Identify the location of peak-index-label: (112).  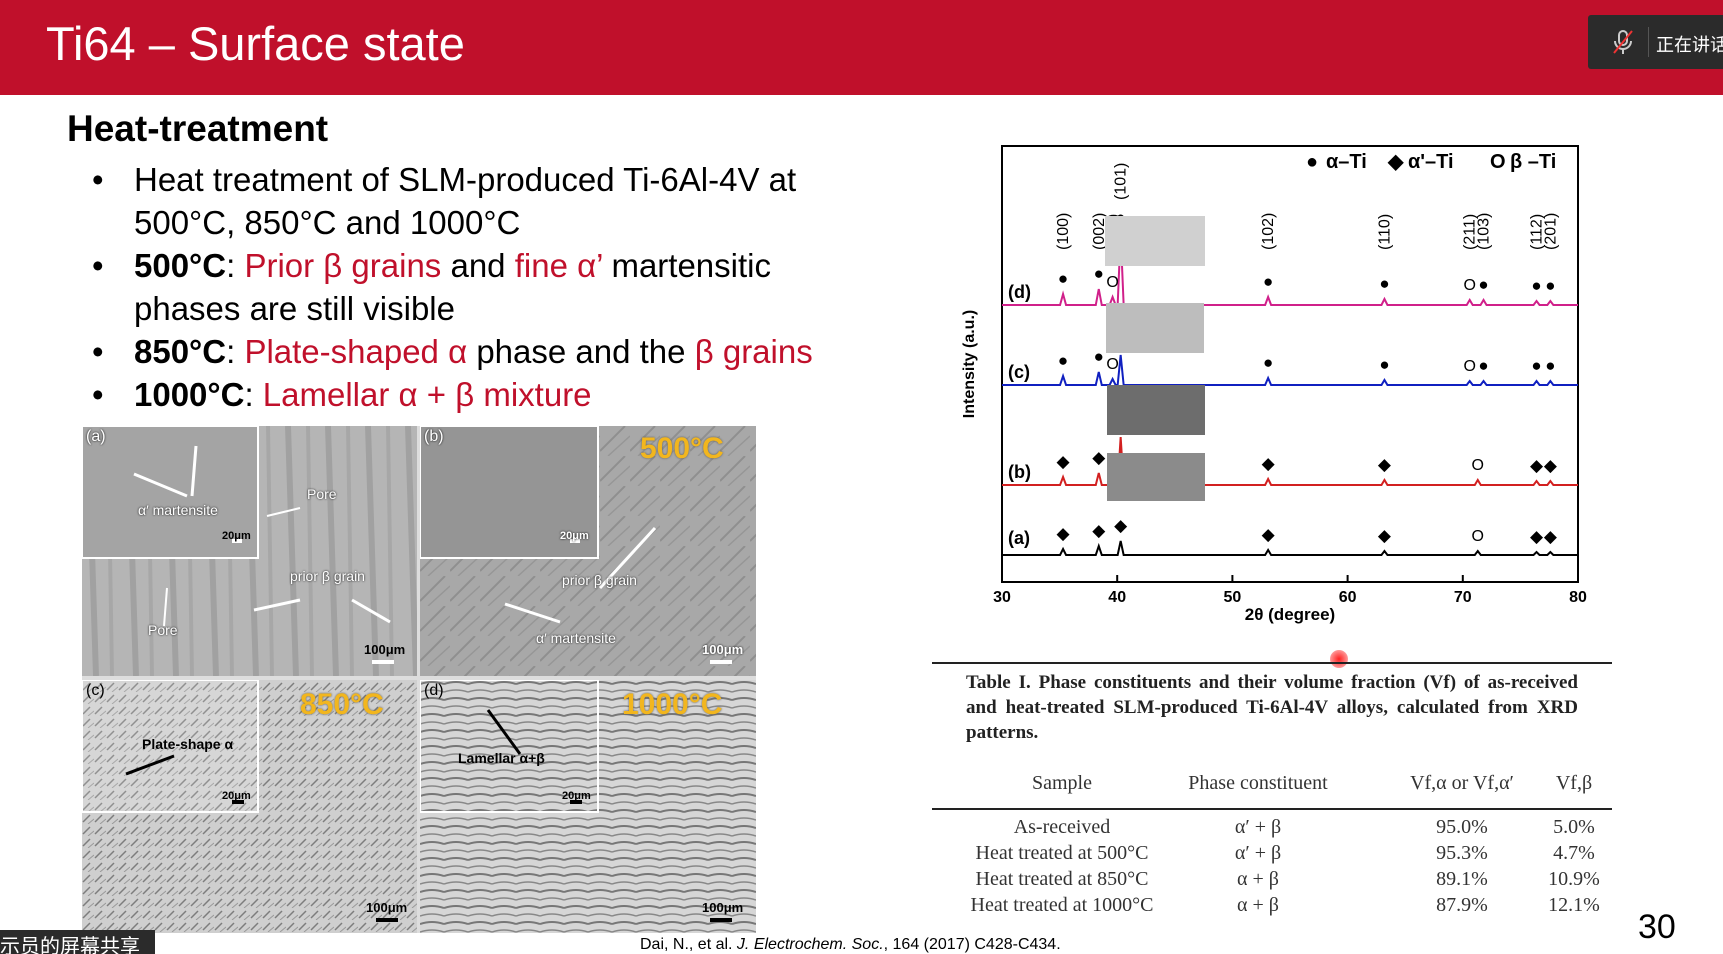
(1537, 232).